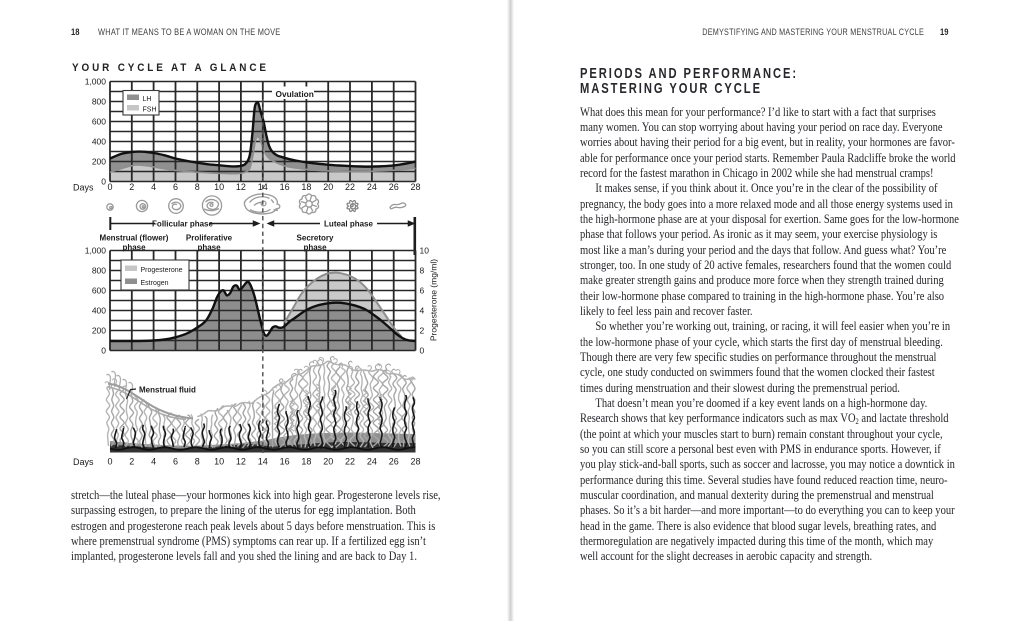 This screenshot has height=621, width=1024. Describe the element at coordinates (167, 390) in the screenshot. I see `svg-text: Menstrual fluid` at that location.